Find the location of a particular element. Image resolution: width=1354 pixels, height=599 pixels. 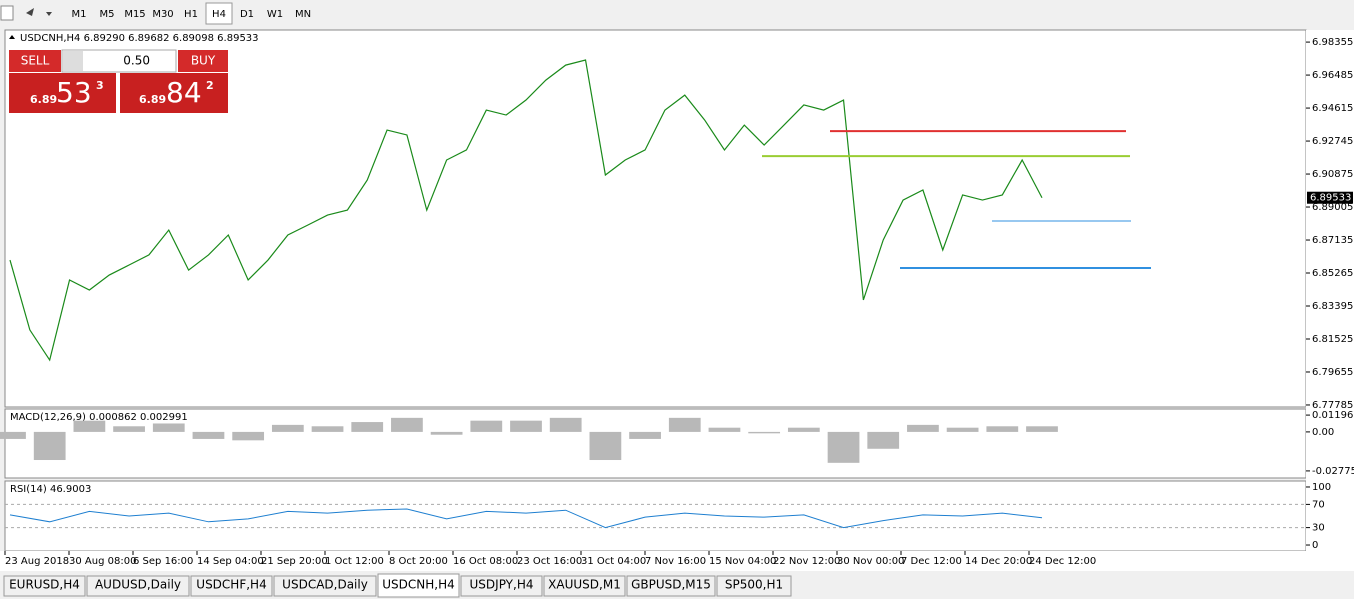

buy-price-box is located at coordinates (174, 93).